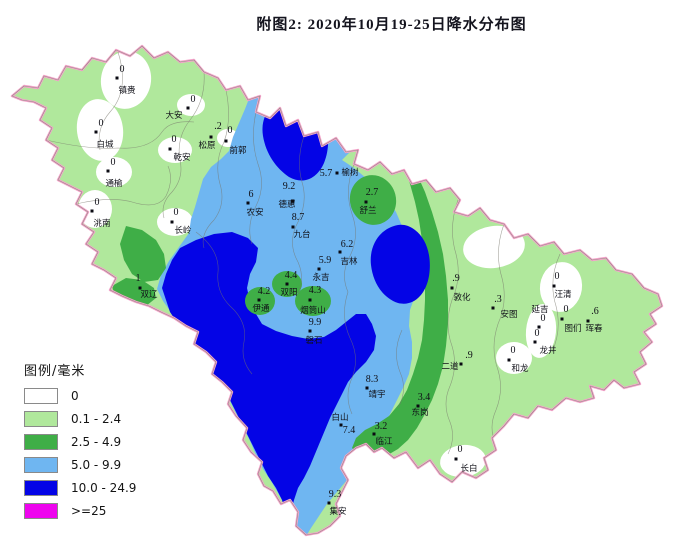 The width and height of the screenshot is (673, 538). Describe the element at coordinates (460, 288) in the screenshot. I see `station-敦化: .9 敦化` at that location.